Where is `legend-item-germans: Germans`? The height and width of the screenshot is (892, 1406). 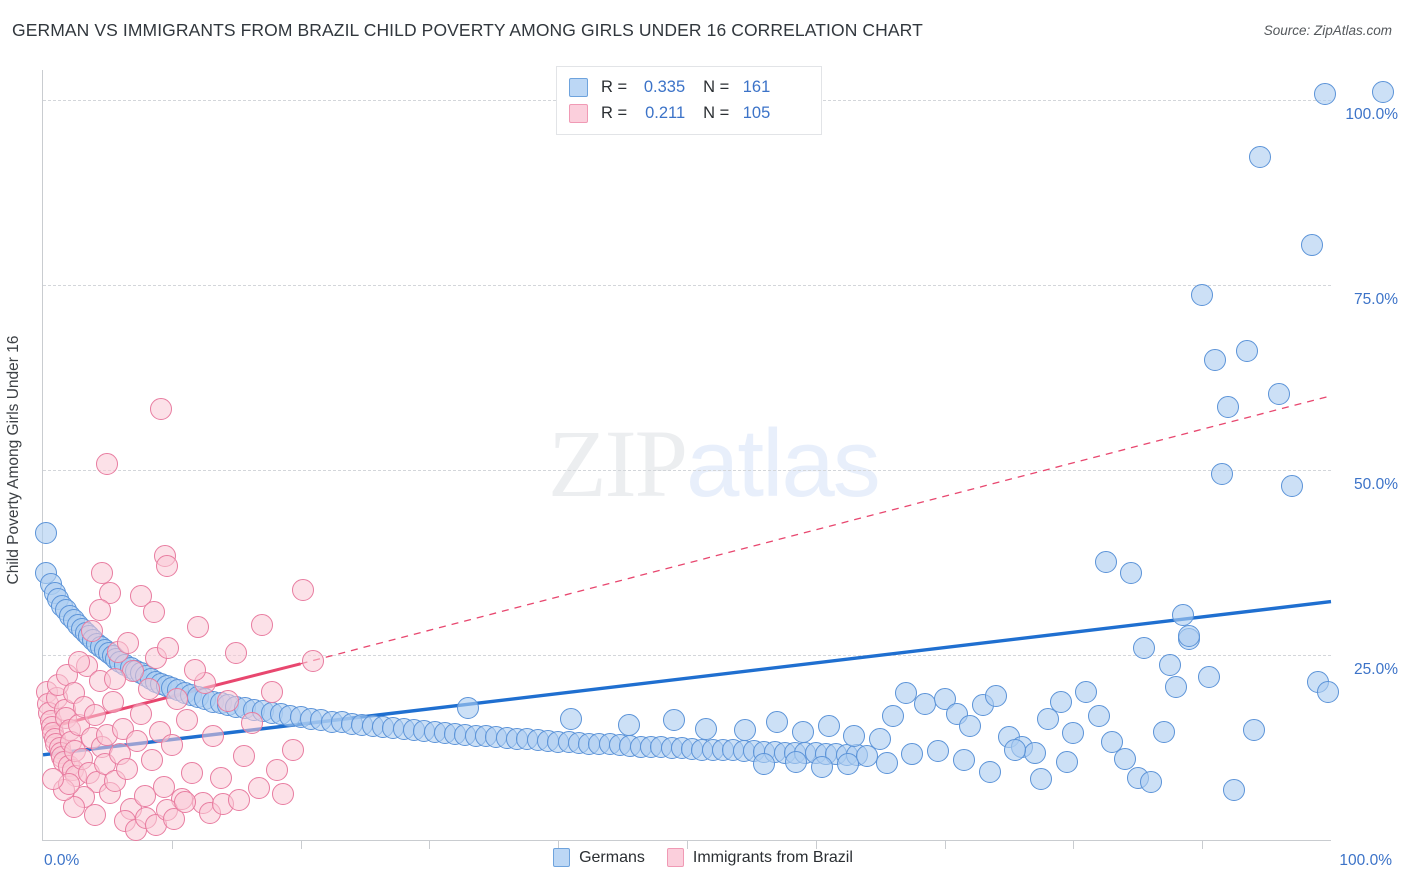
legend-item-germans: Germans is located at coordinates (599, 857).